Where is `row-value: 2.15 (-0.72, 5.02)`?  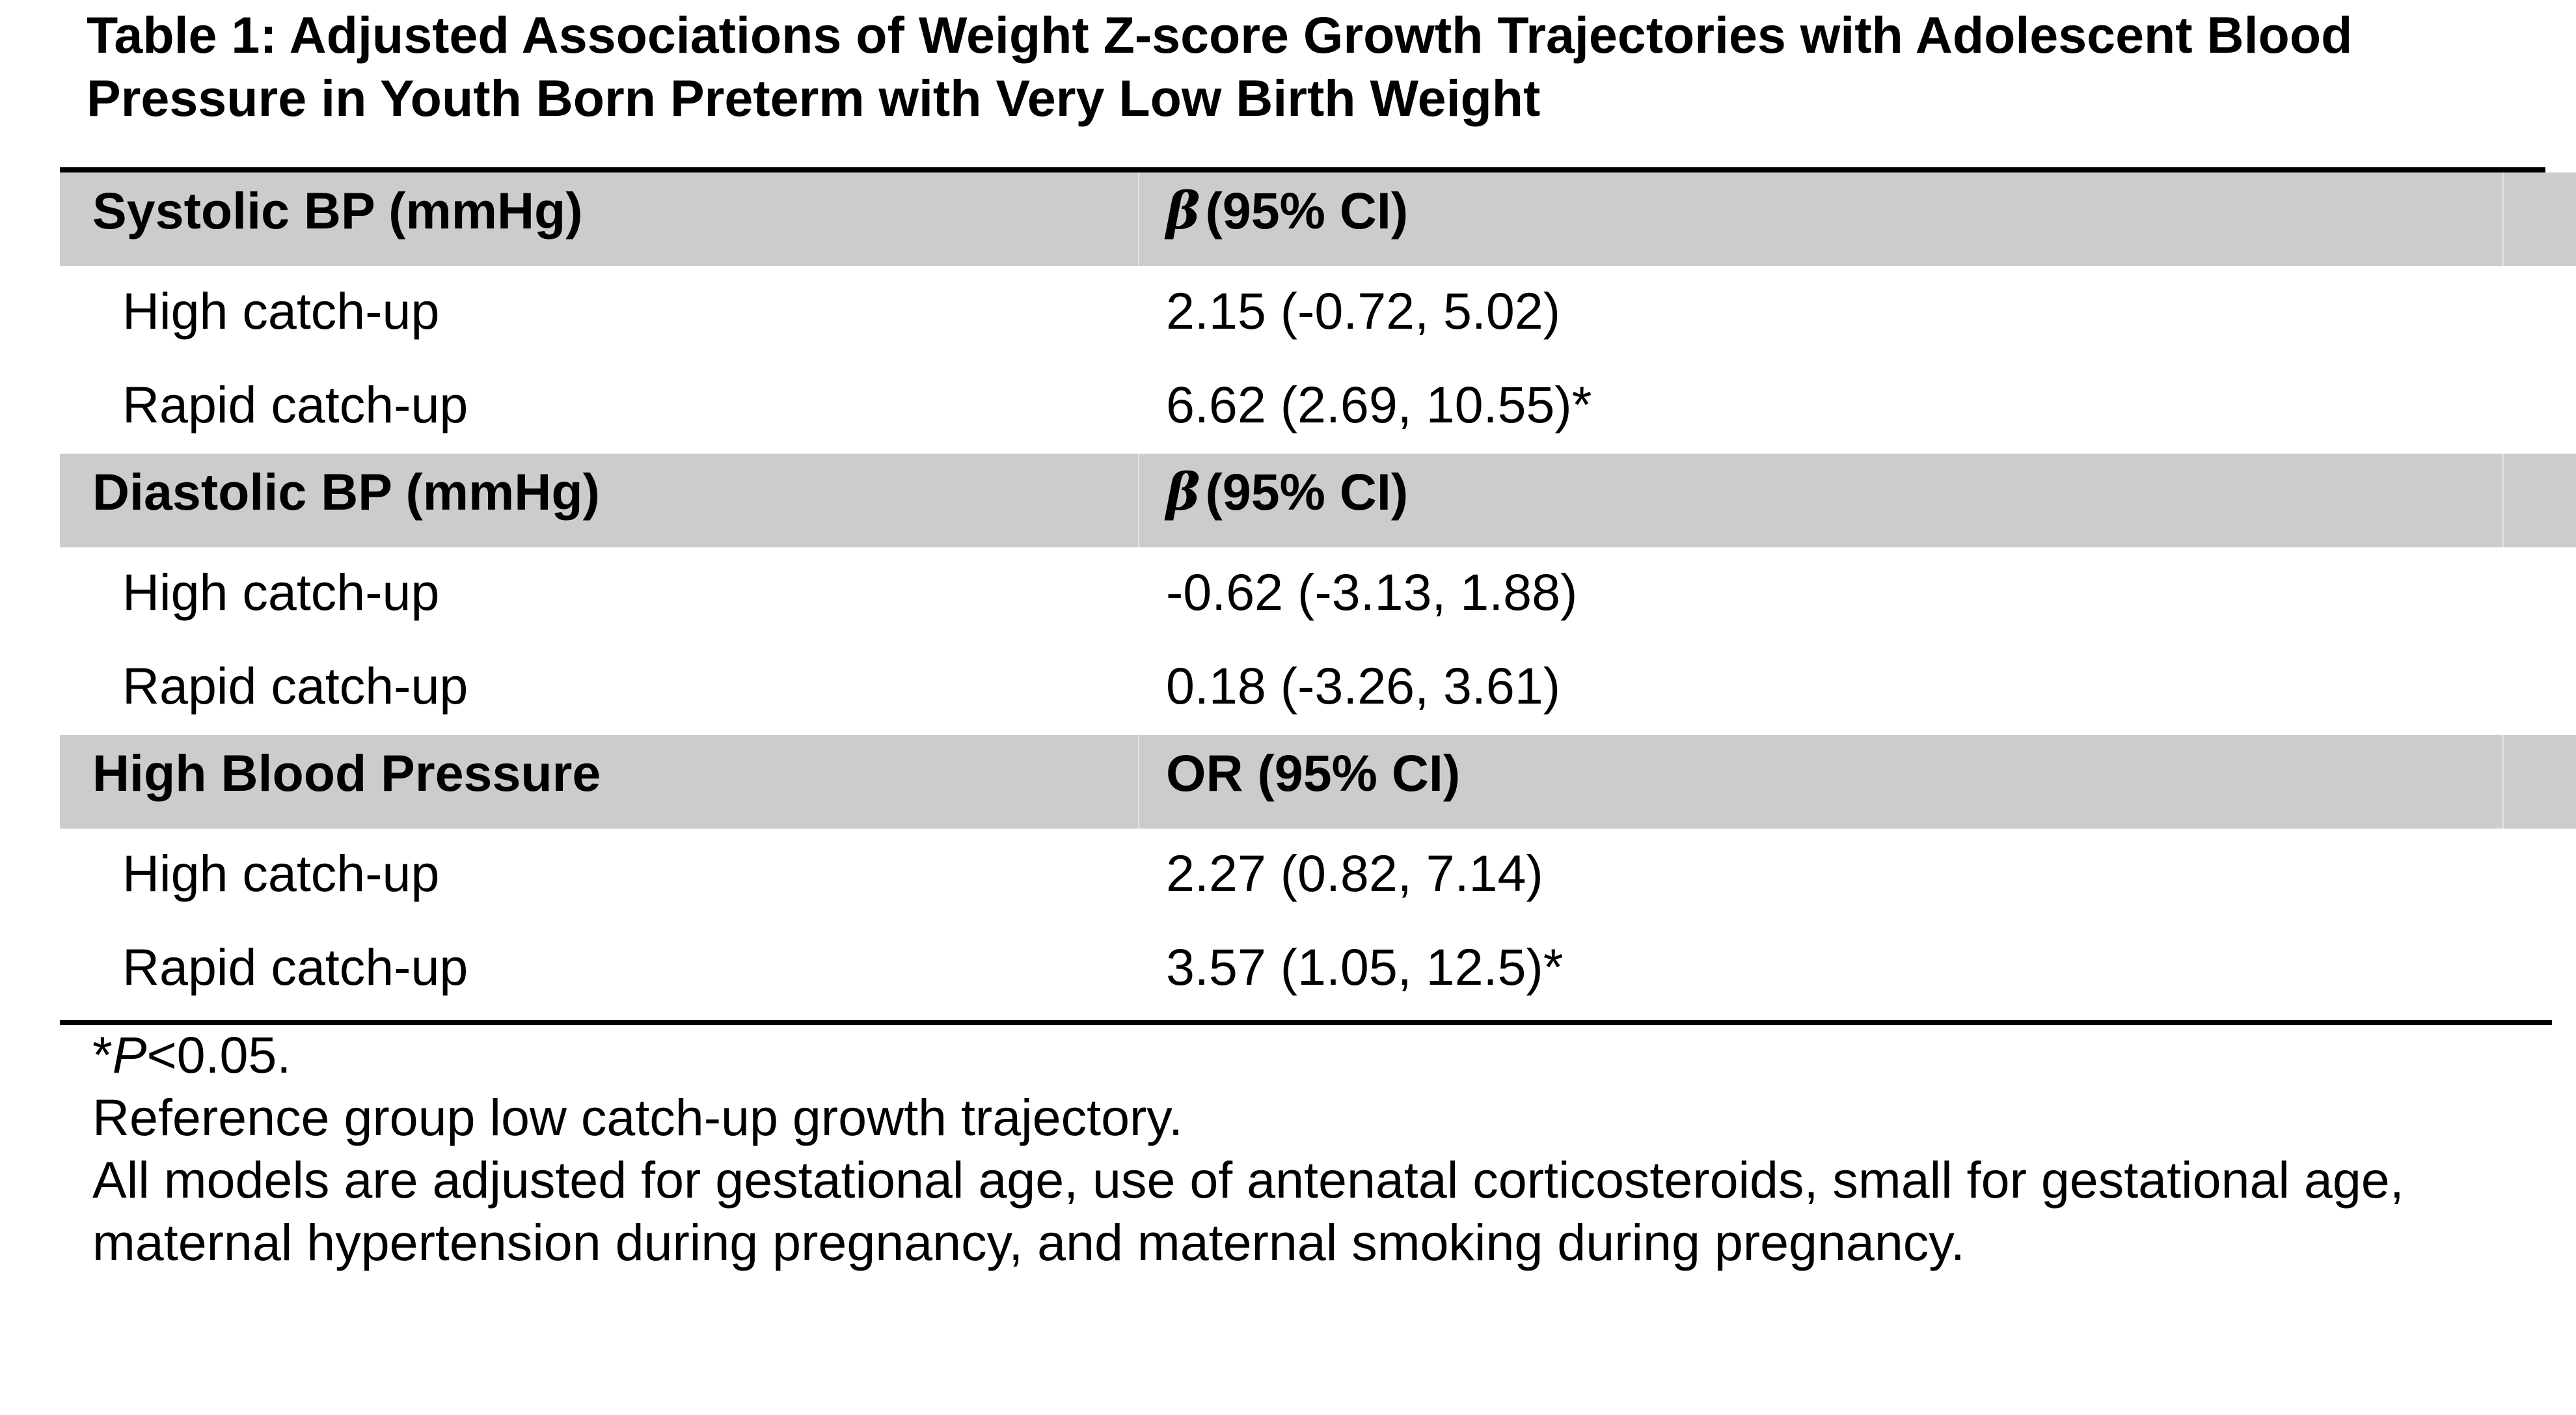 row-value: 2.15 (-0.72, 5.02) is located at coordinates (1364, 311).